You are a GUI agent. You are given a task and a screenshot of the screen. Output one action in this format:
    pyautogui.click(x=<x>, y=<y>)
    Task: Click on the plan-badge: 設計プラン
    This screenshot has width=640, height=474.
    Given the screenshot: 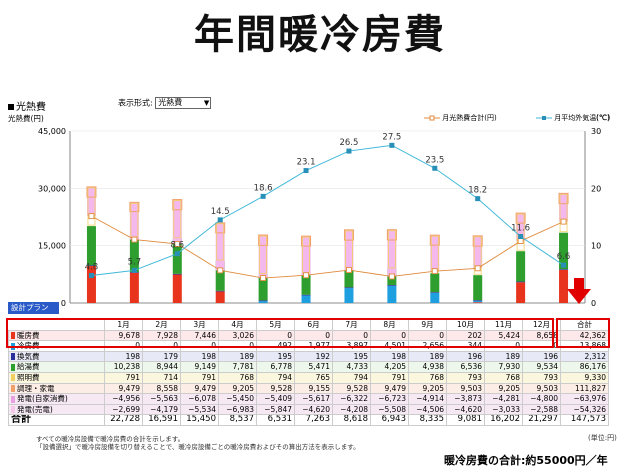 What is the action you would take?
    pyautogui.click(x=33, y=308)
    